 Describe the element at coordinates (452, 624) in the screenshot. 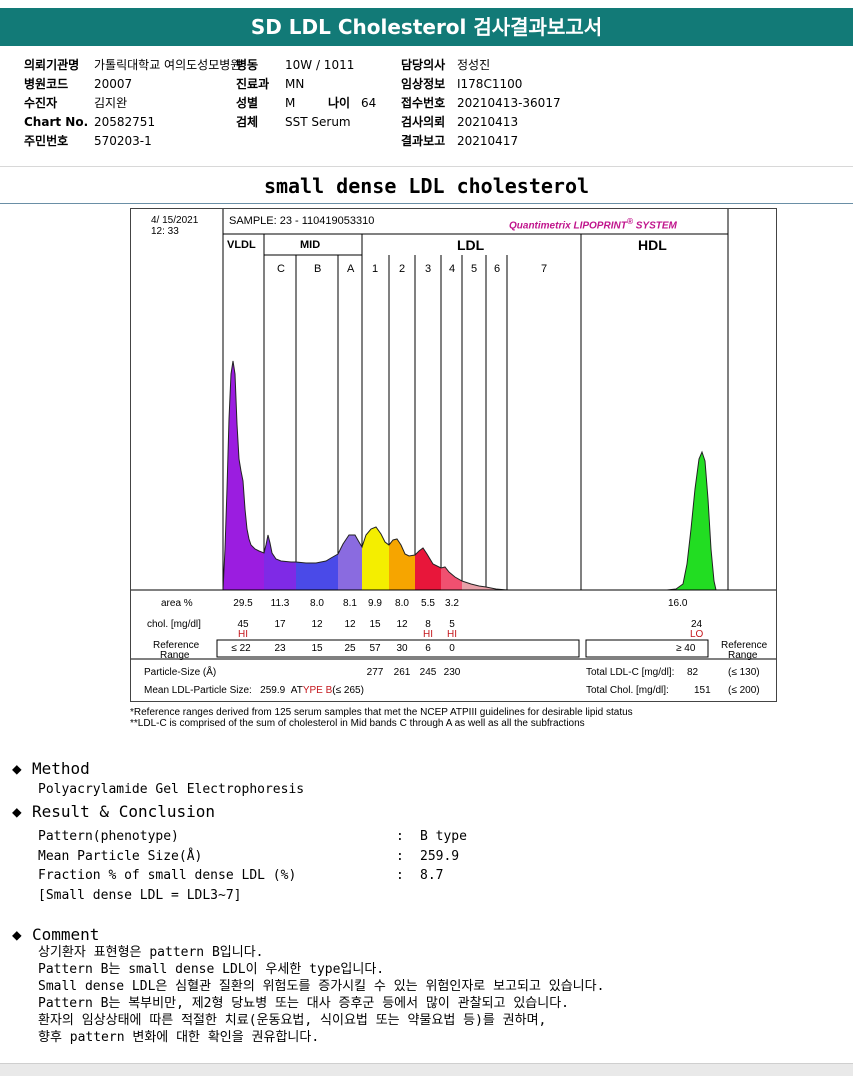

I see `chol-value: 5` at that location.